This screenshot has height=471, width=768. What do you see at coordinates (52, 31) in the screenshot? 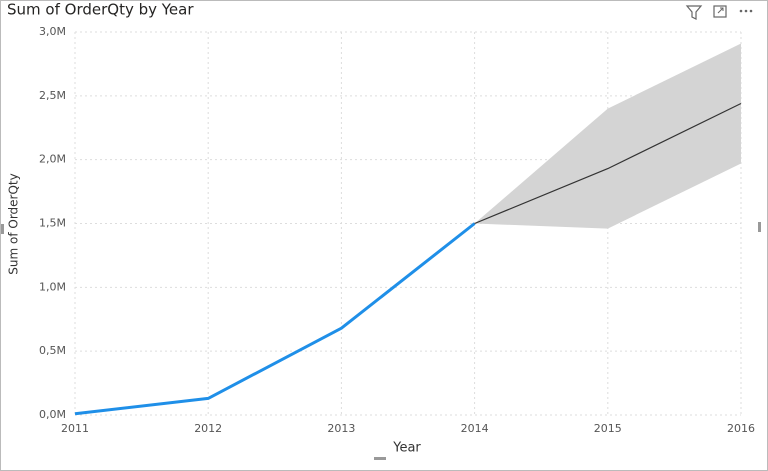
I see `y-tick-label: 3,0M` at bounding box center [52, 31].